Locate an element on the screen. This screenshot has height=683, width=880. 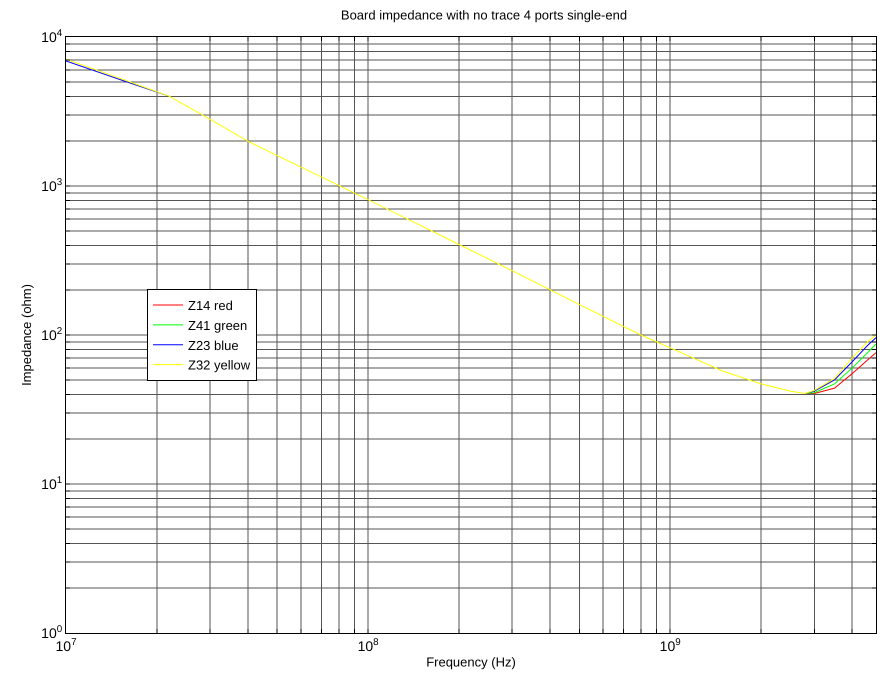
y-tick-label: 10$^{1}$ is located at coordinates (51, 483).